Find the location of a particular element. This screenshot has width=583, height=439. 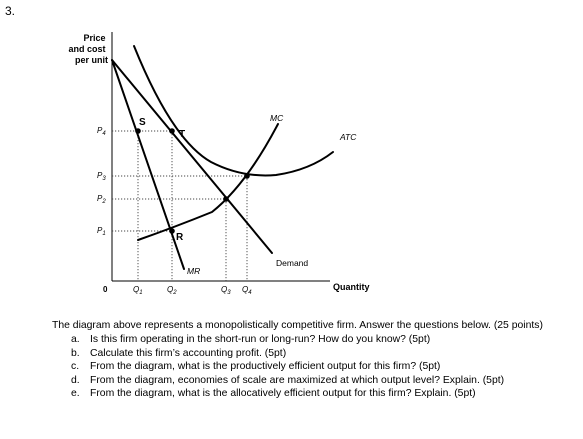

point-label-r: R is located at coordinates (180, 237).